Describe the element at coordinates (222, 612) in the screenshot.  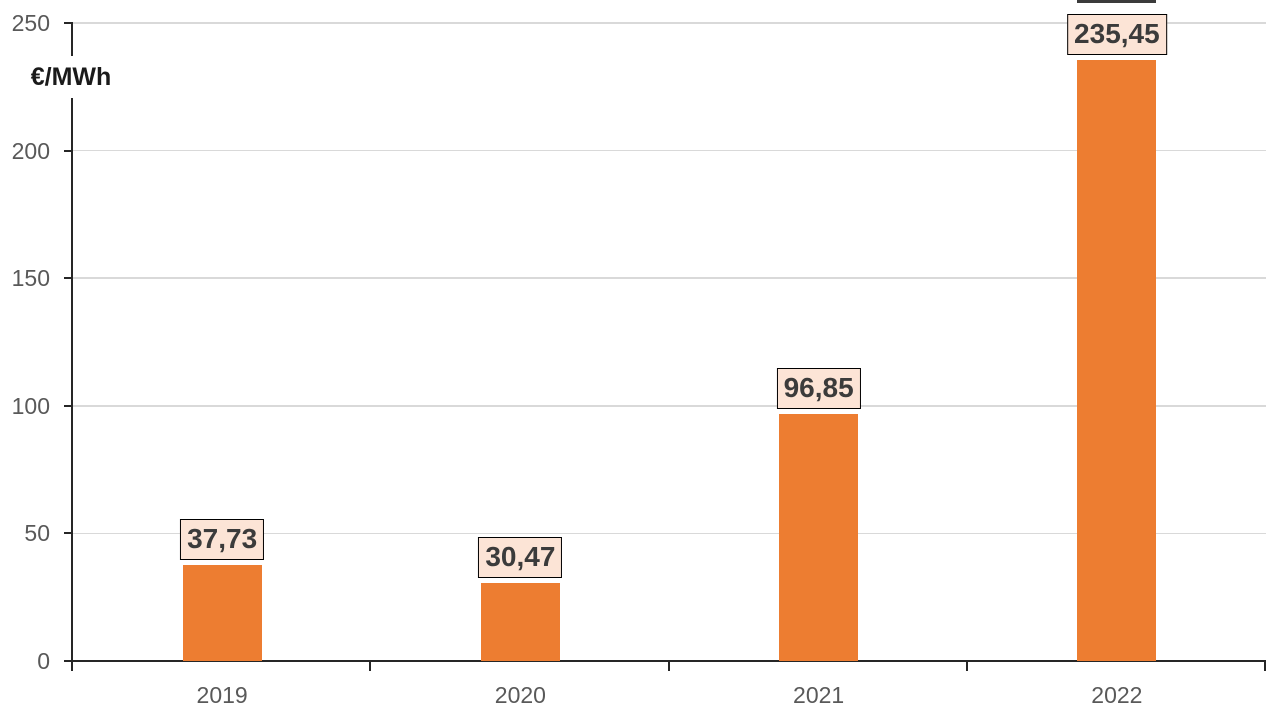
I see `bar-2019` at that location.